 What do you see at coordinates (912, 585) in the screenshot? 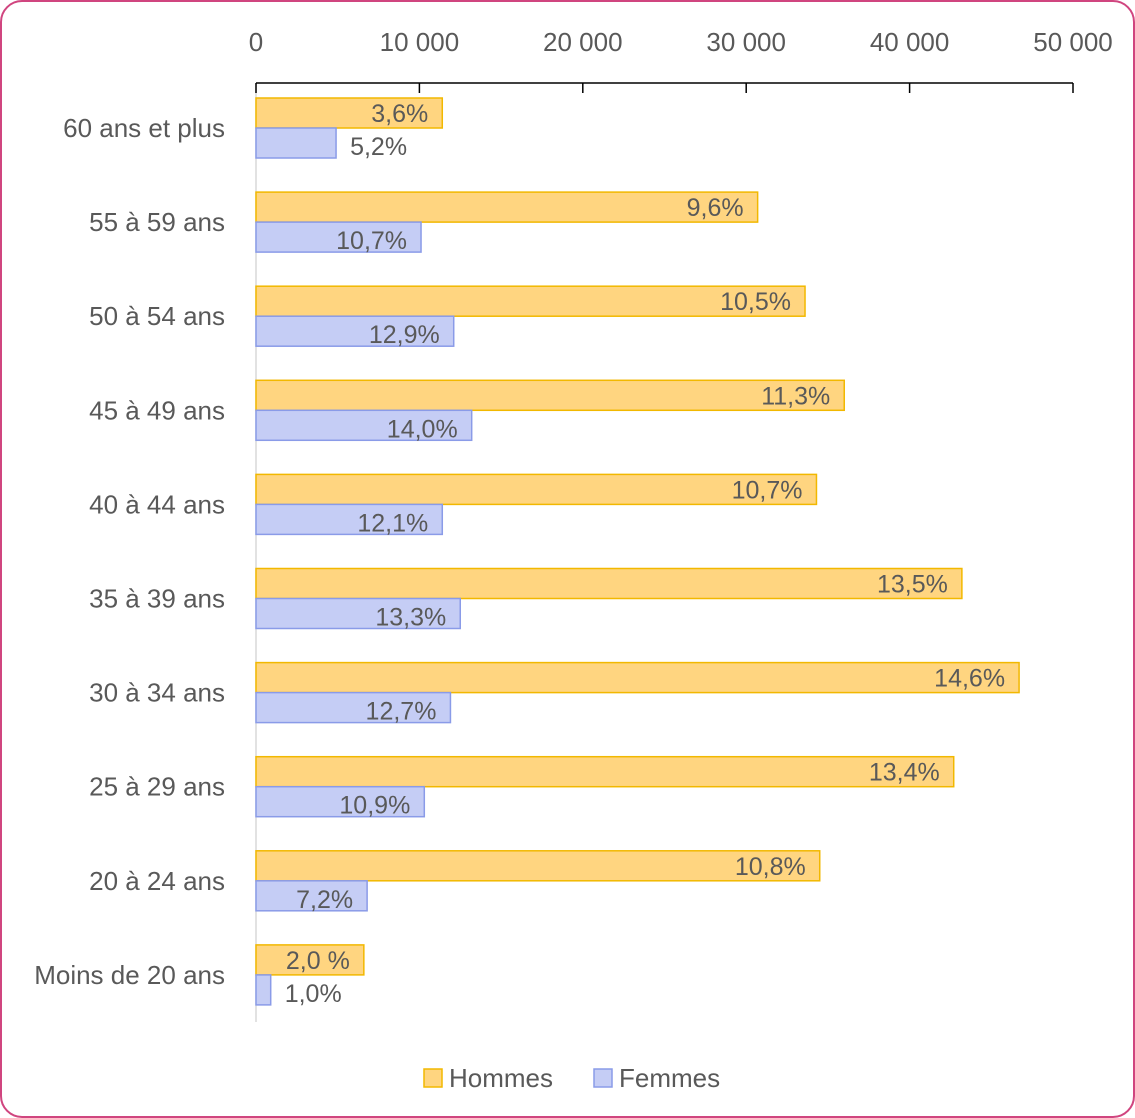
I see `data-label-hommes: 13,5%` at bounding box center [912, 585].